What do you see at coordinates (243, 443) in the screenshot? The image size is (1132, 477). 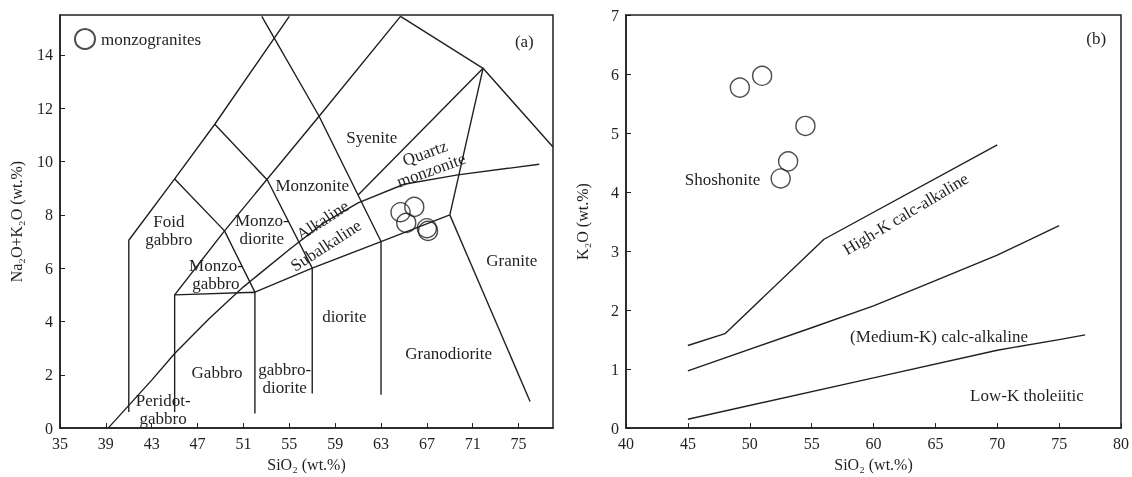 I see `x-tick-label: 51` at bounding box center [243, 443].